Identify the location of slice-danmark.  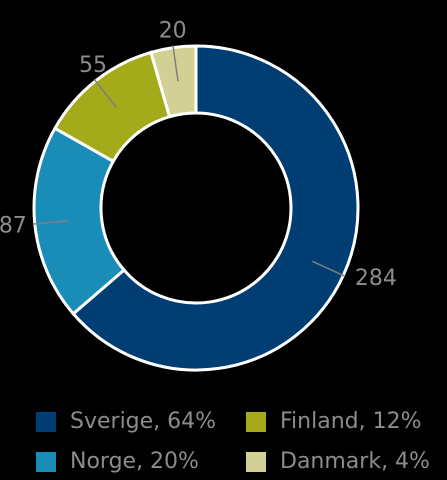
(173, 81).